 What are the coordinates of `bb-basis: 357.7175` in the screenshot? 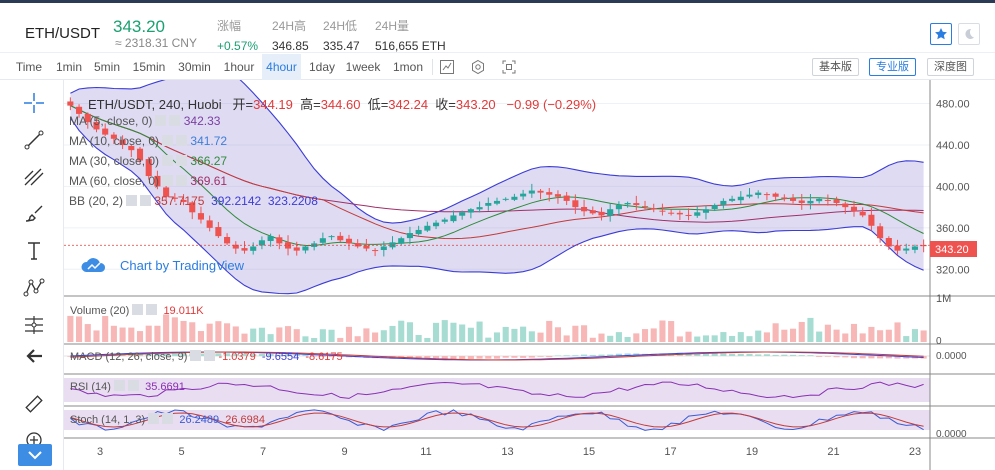 It's located at (179, 201).